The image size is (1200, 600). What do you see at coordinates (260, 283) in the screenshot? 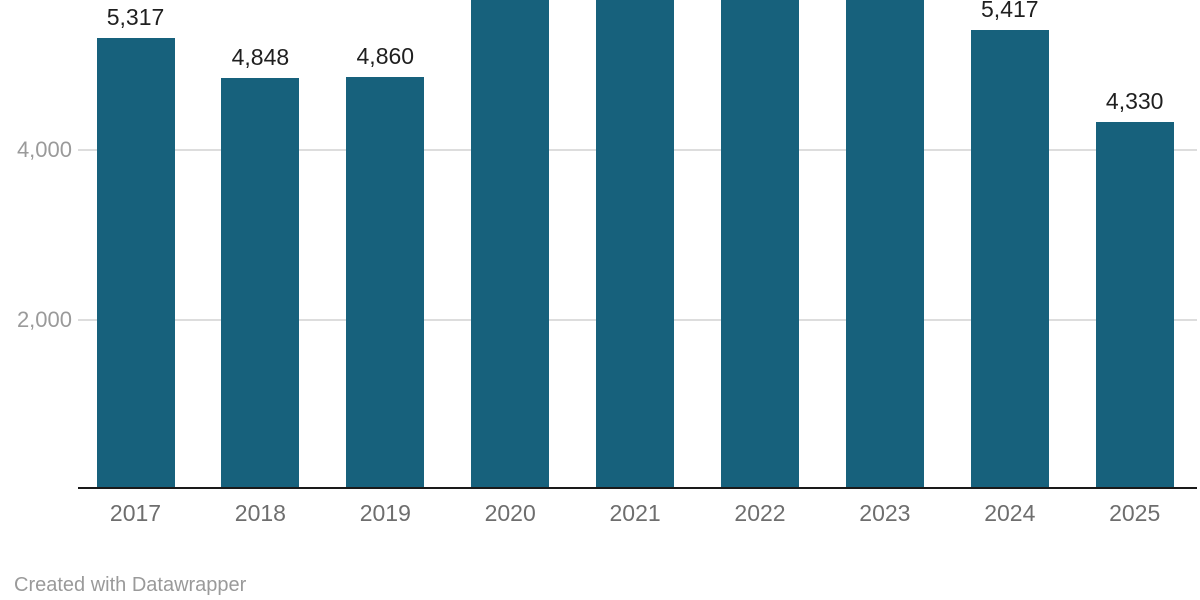
I see `bar-2018` at bounding box center [260, 283].